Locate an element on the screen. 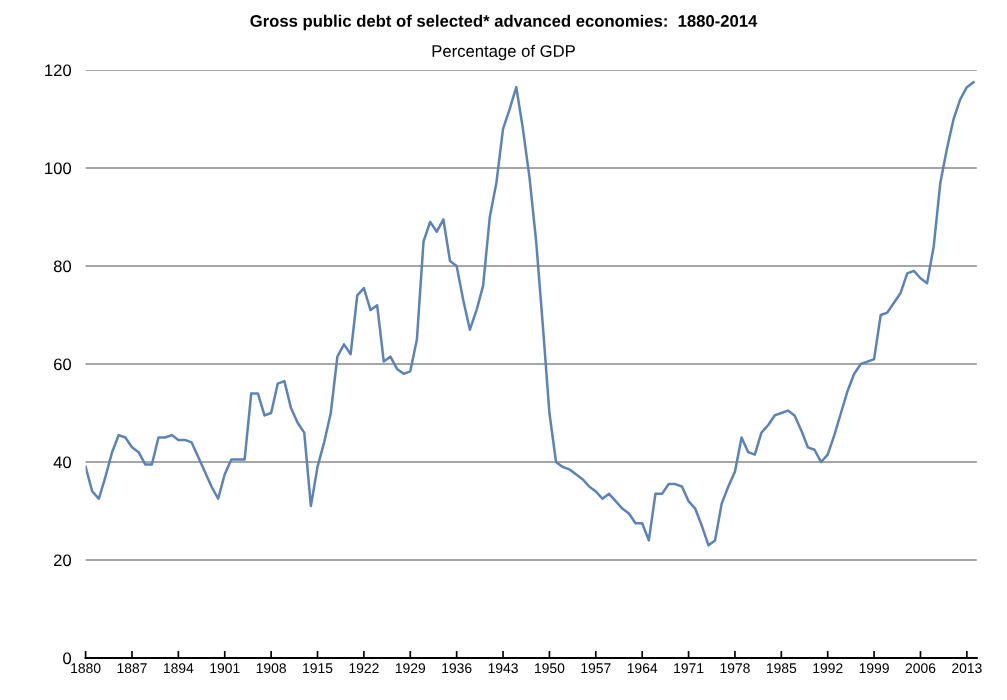 This screenshot has height=700, width=1007. x-tick-label: 1978 is located at coordinates (735, 668).